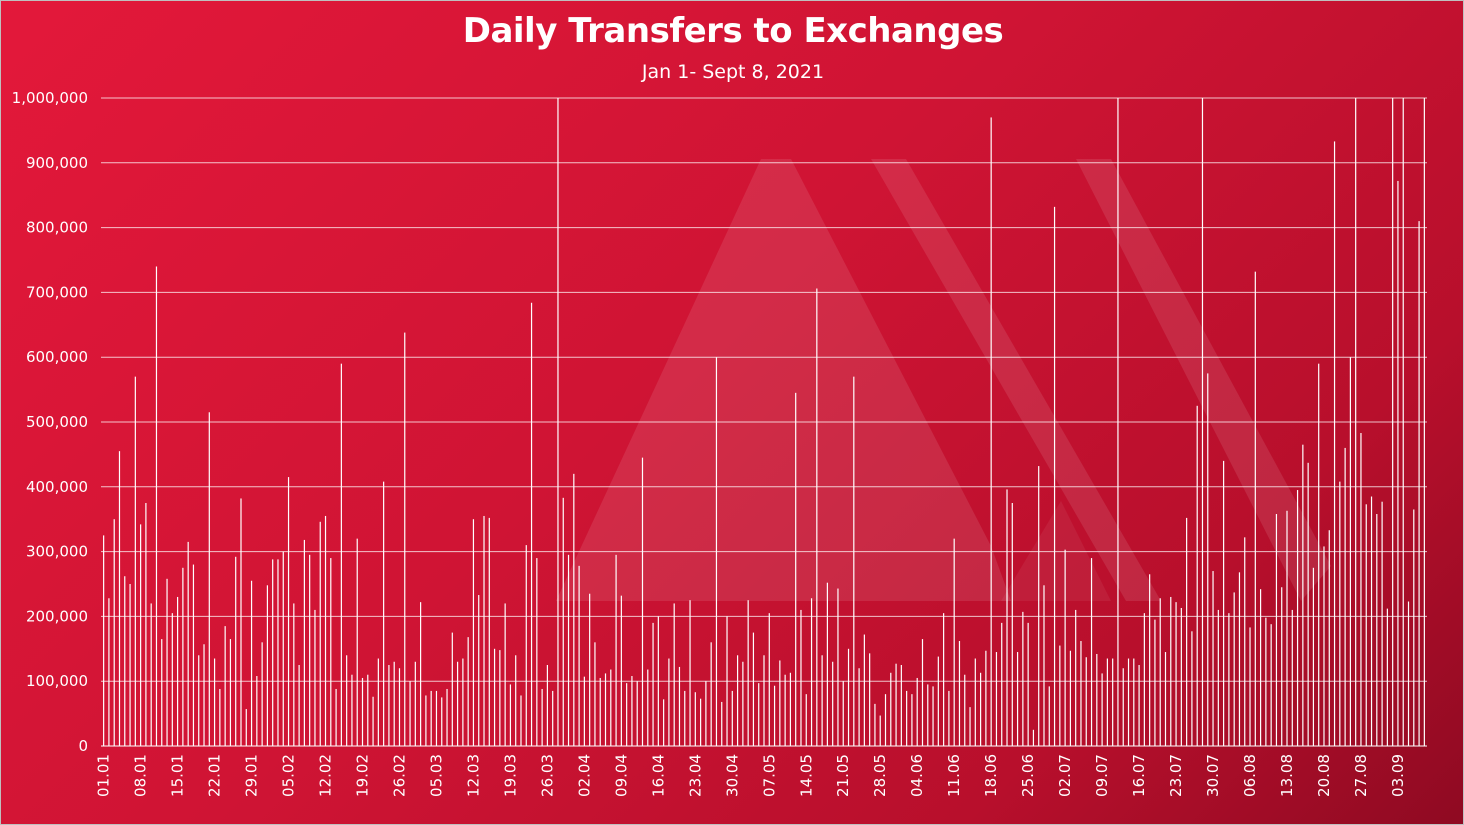  What do you see at coordinates (50, 98) in the screenshot?
I see `y-tick-label: 1,000,000` at bounding box center [50, 98].